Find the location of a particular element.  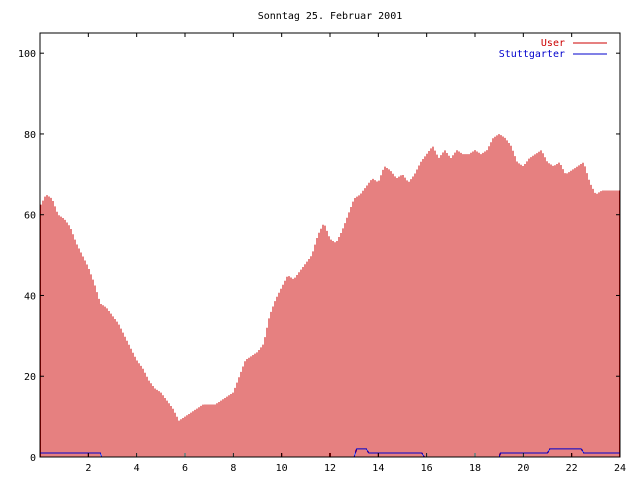

x-tick-label: 14 is located at coordinates (378, 468).